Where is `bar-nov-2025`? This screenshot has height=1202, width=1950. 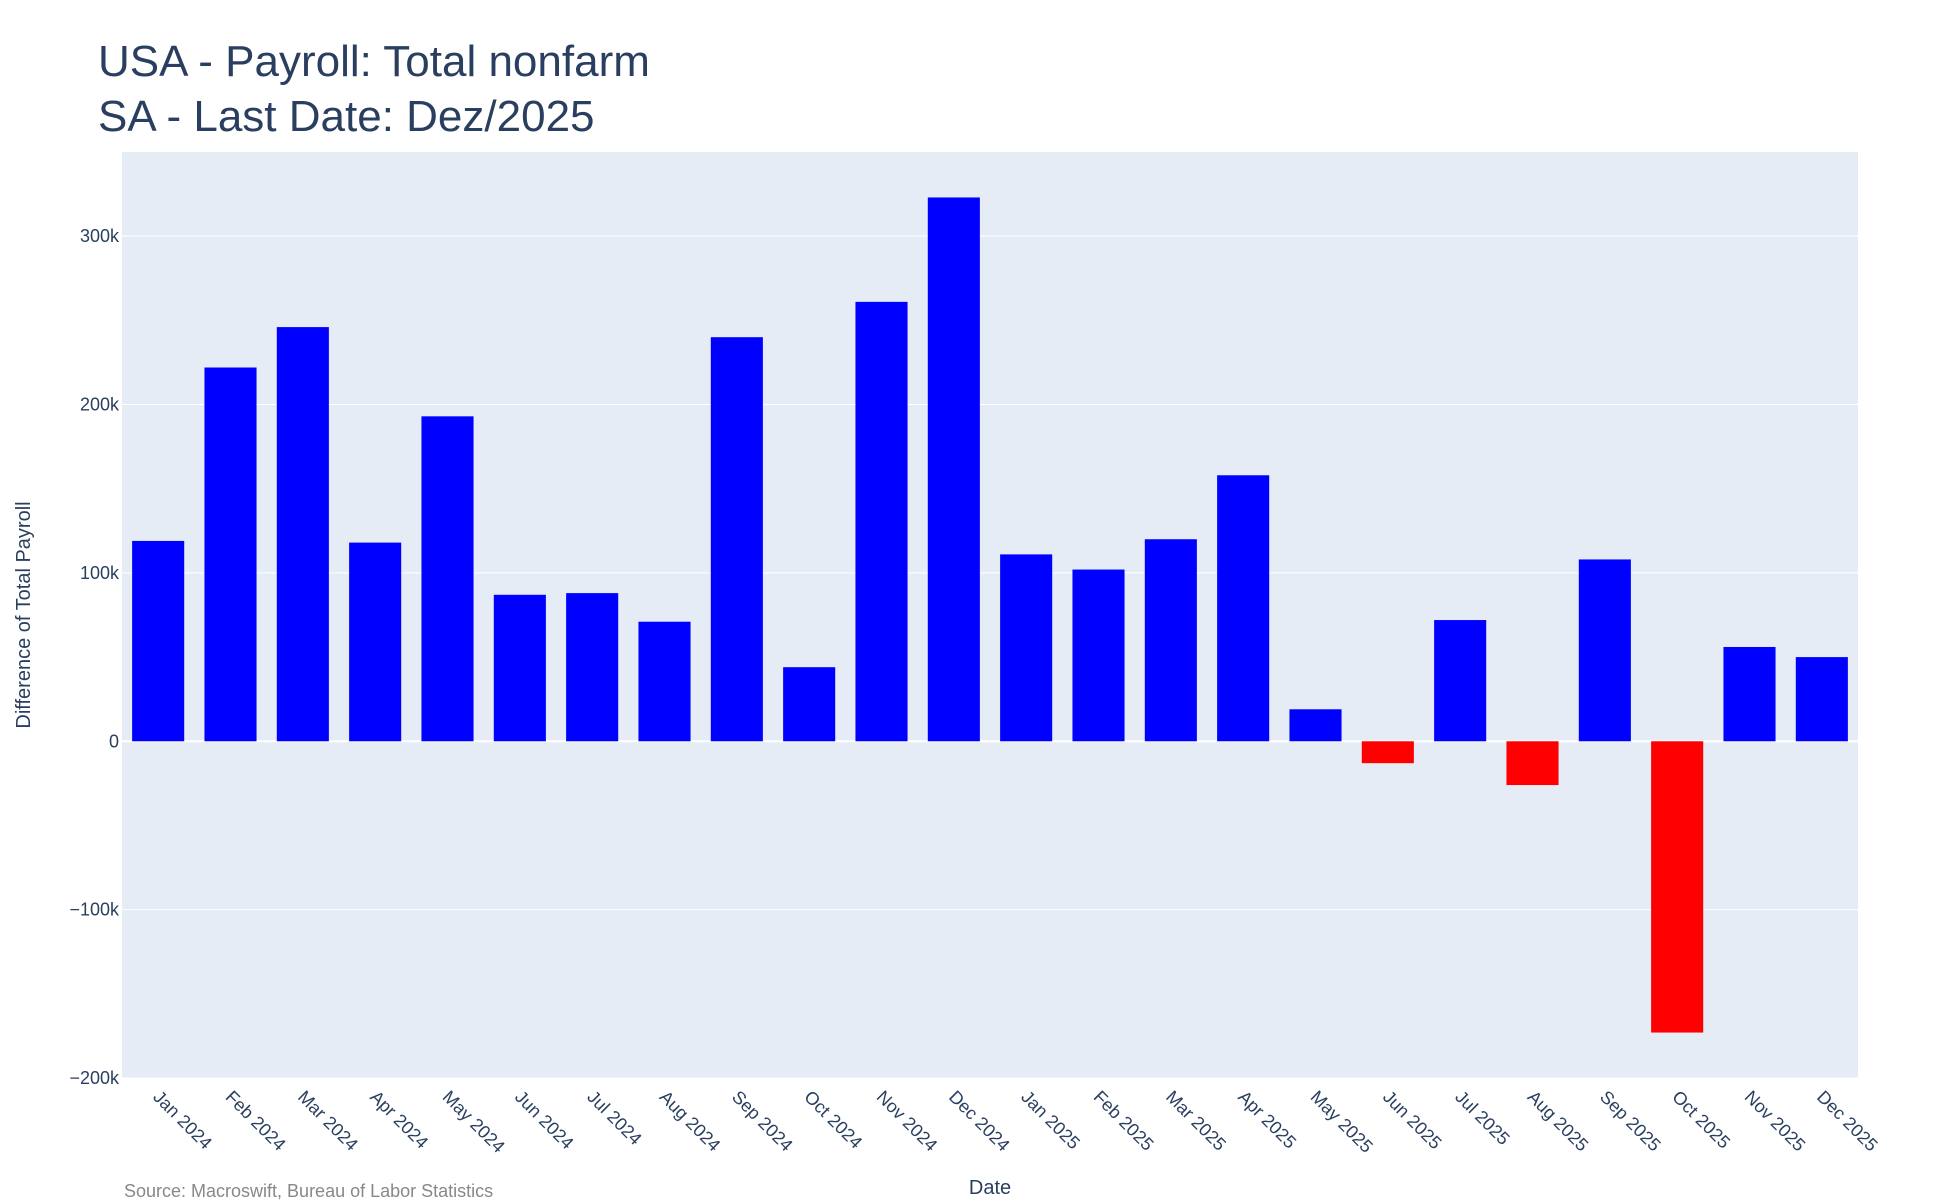 bar-nov-2025 is located at coordinates (1749, 694).